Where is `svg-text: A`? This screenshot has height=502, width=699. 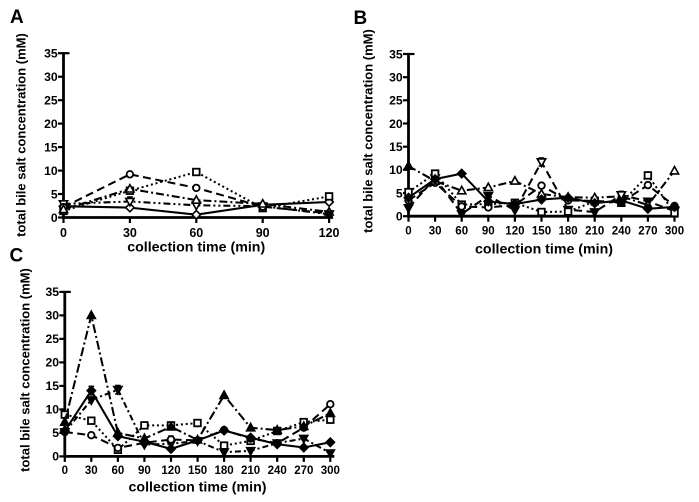
svg-text: A is located at coordinates (17, 17).